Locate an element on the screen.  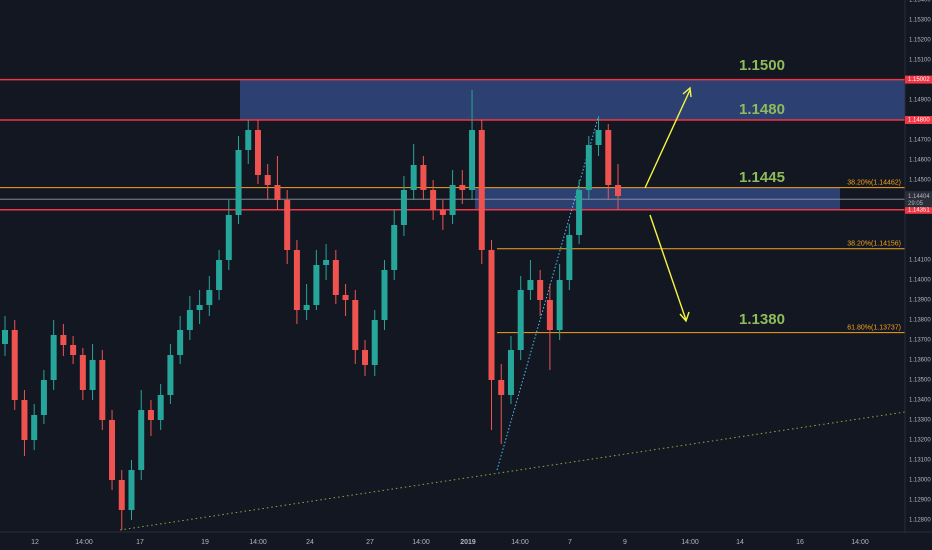
arrow-up is located at coordinates (667, 139).